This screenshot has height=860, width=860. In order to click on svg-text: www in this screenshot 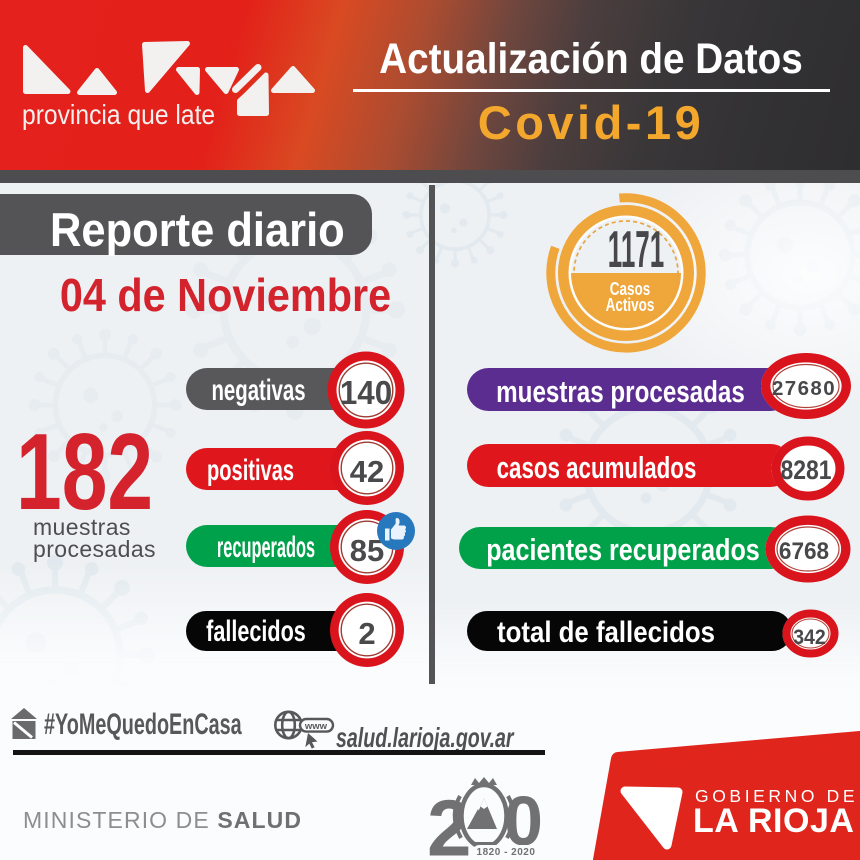, I will do `click(316, 726)`.